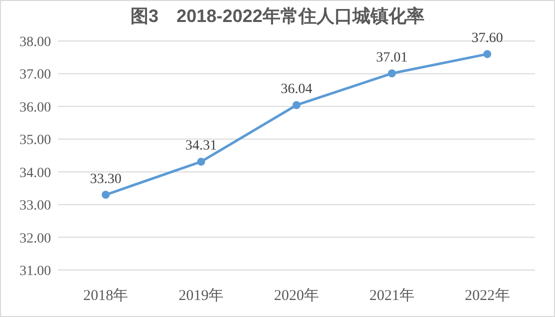  What do you see at coordinates (105, 295) in the screenshot?
I see `x-tick-label: 2018年` at bounding box center [105, 295].